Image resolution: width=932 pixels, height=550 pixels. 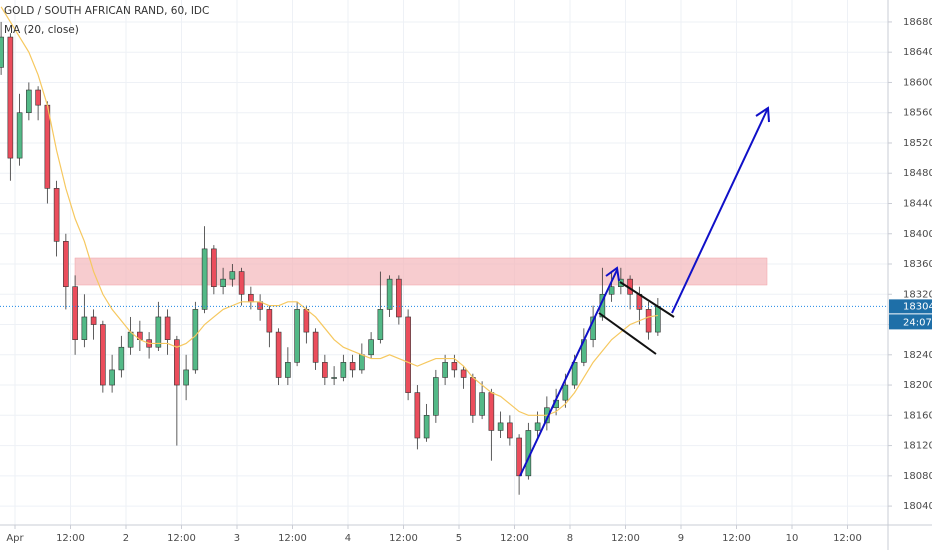 What do you see at coordinates (917, 322) in the screenshot?
I see `countdown-label: 24:07` at bounding box center [917, 322].